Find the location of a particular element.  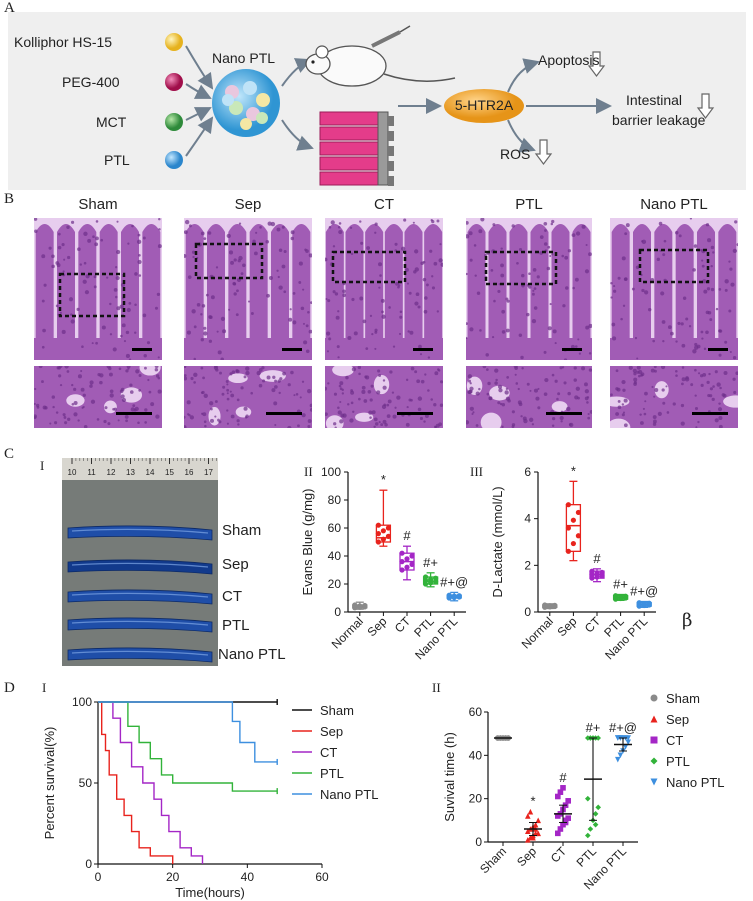

x-axis-label: Time(hours) is located at coordinates (210, 892).